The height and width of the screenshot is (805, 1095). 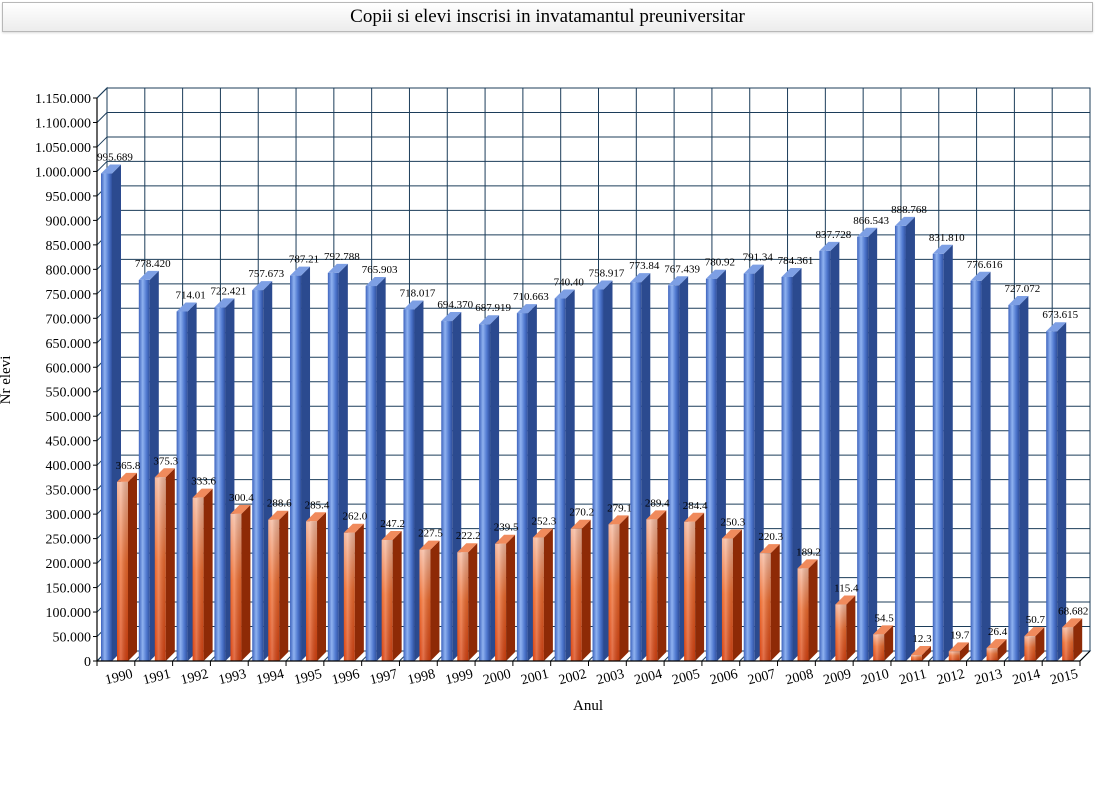 I want to click on data-label-series1: 722.421, so click(x=229, y=291).